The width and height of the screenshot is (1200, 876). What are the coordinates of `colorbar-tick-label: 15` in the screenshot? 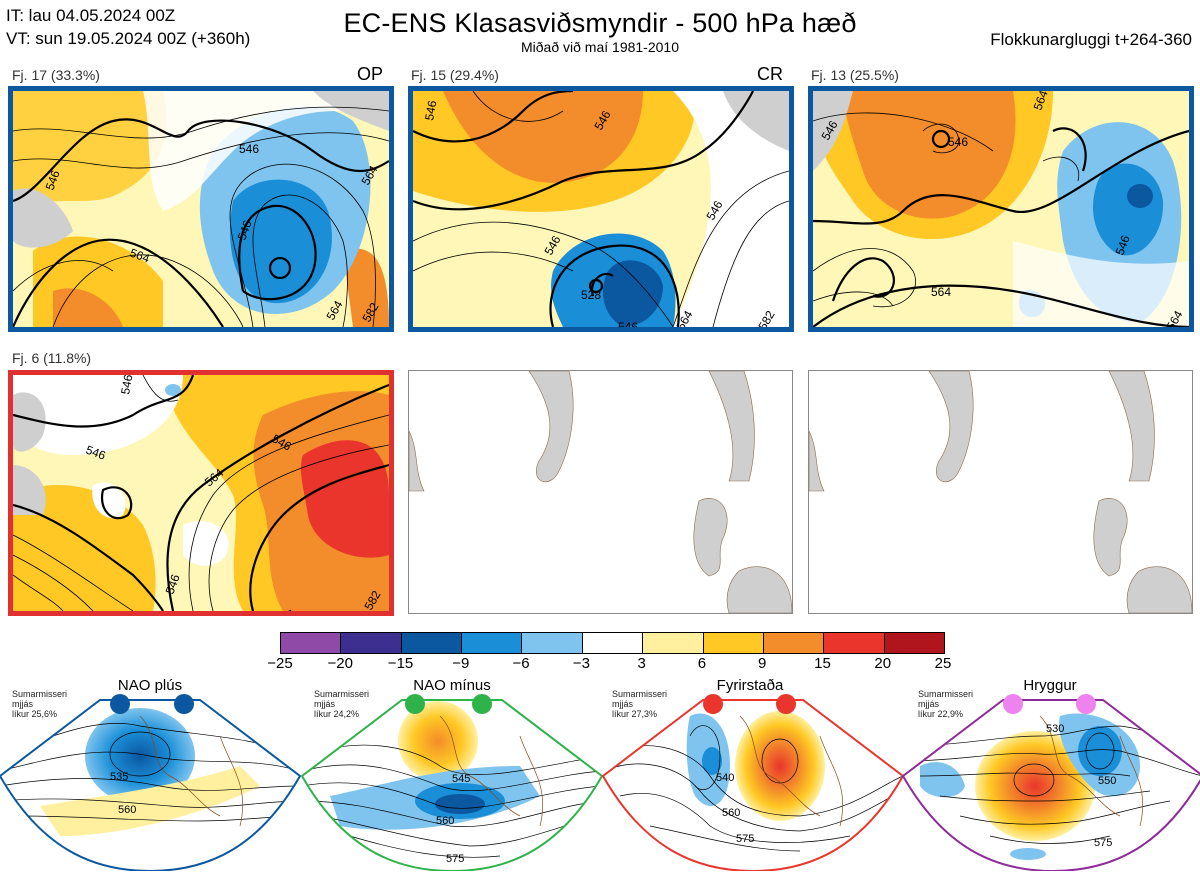 It's located at (822, 663).